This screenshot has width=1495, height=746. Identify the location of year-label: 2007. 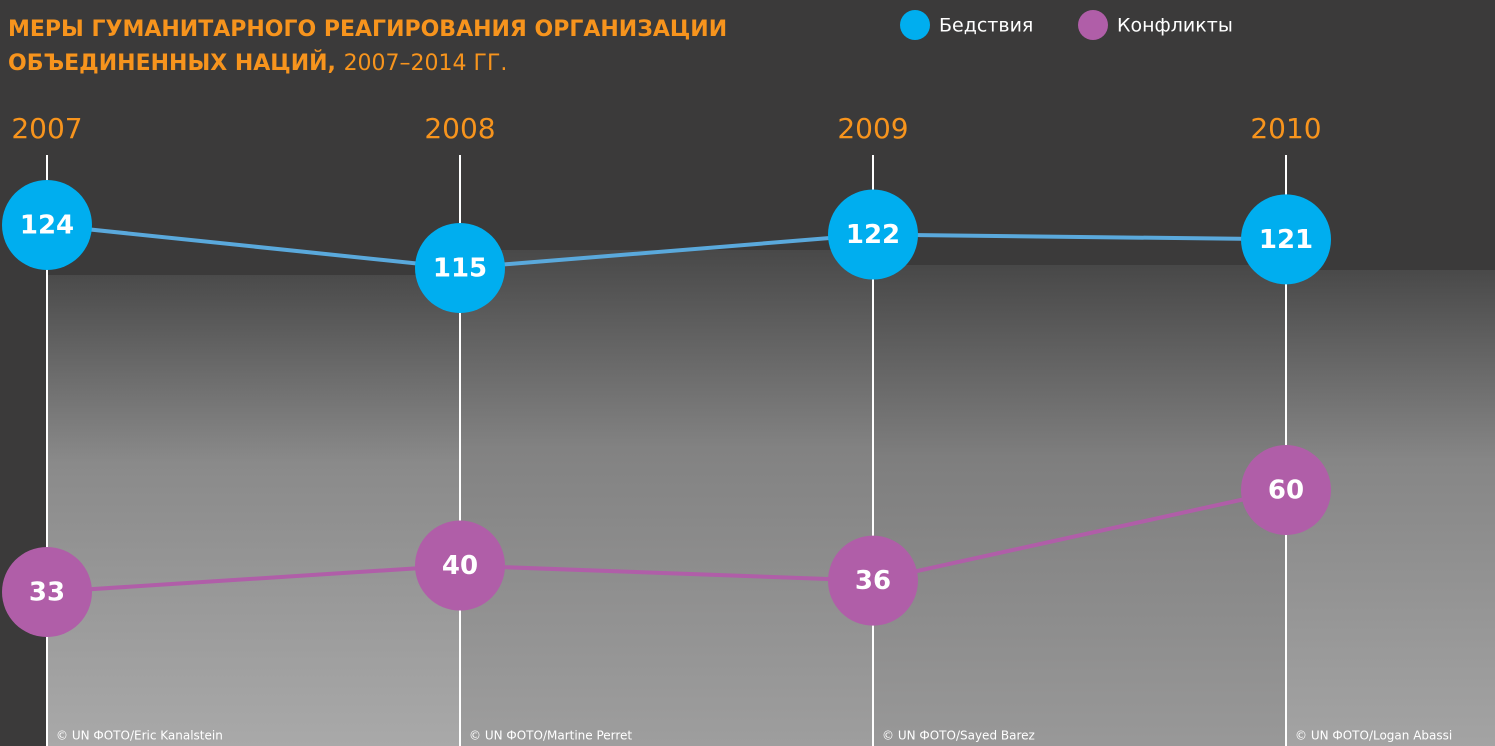
(46, 128).